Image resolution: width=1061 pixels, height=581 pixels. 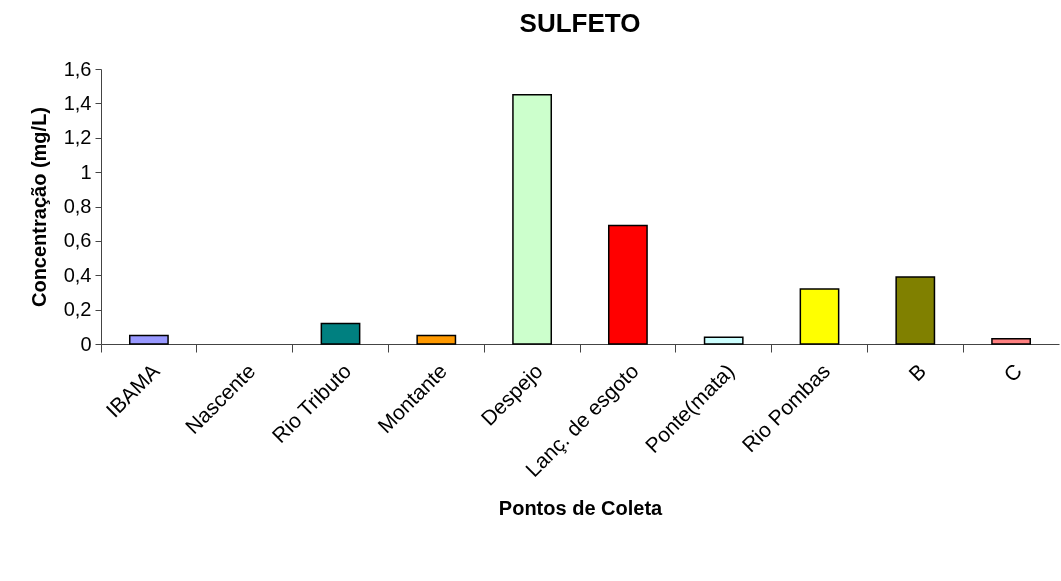 What do you see at coordinates (1012, 373) in the screenshot?
I see `x-tick-label: C` at bounding box center [1012, 373].